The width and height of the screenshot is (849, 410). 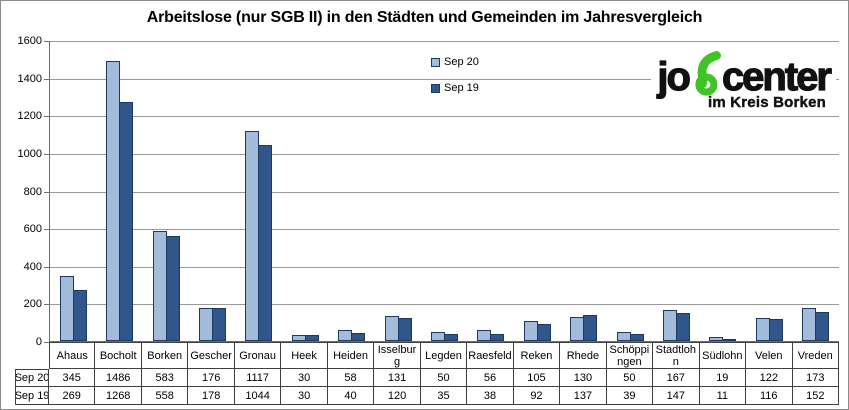 What do you see at coordinates (32, 378) in the screenshot?
I see `table-row-label-sep20: Sep 20` at bounding box center [32, 378].